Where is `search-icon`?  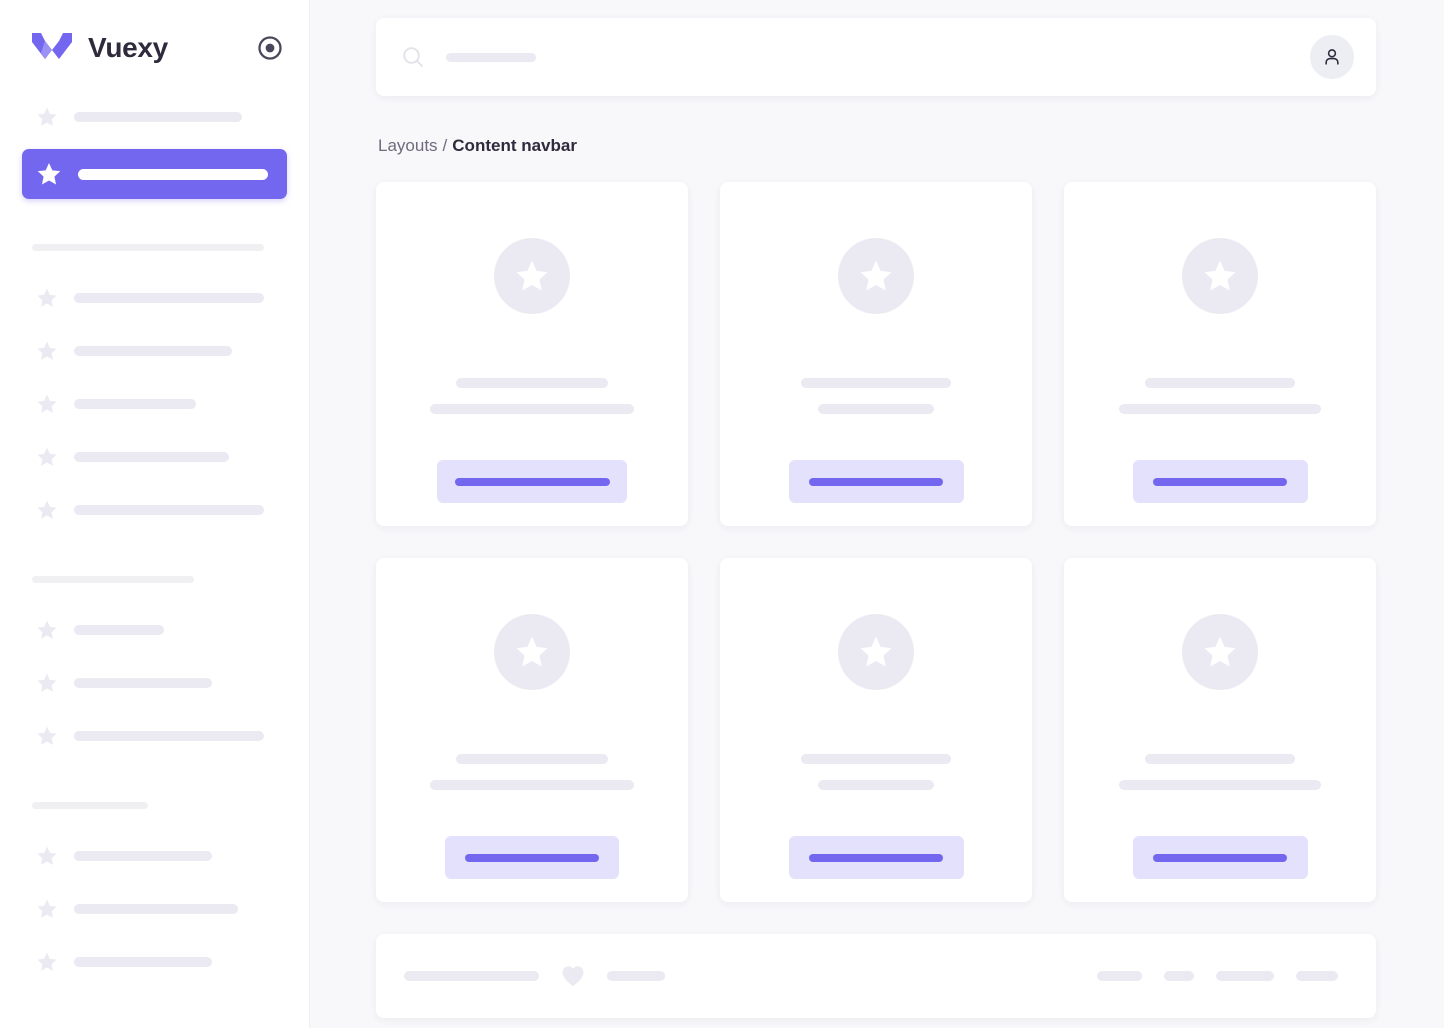
search-icon is located at coordinates (413, 57).